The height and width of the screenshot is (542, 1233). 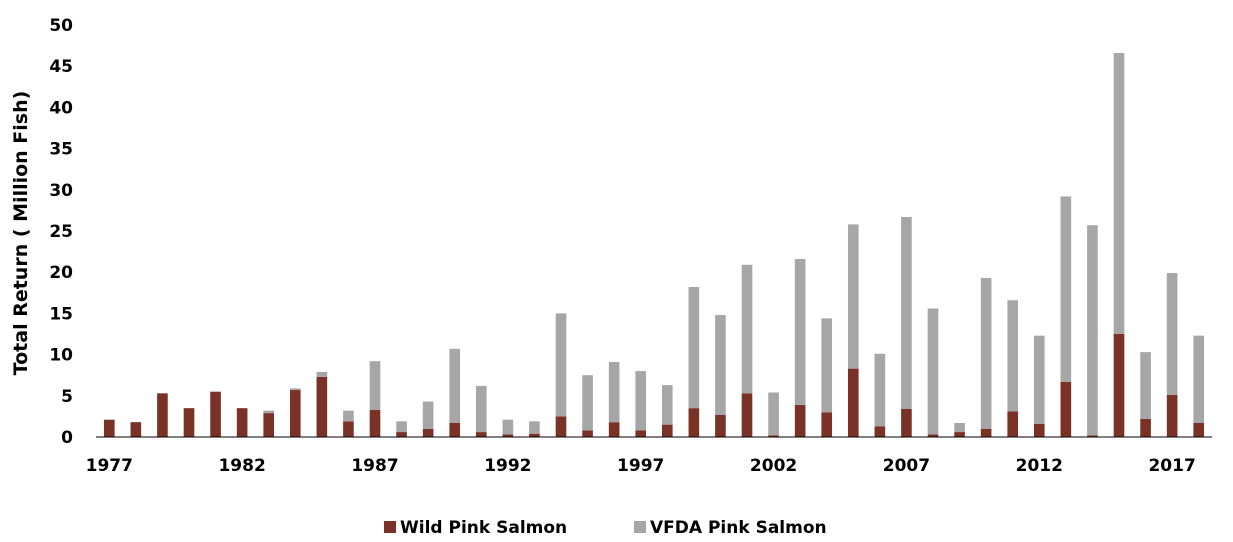 What do you see at coordinates (215, 414) in the screenshot?
I see `bar-wild-1981` at bounding box center [215, 414].